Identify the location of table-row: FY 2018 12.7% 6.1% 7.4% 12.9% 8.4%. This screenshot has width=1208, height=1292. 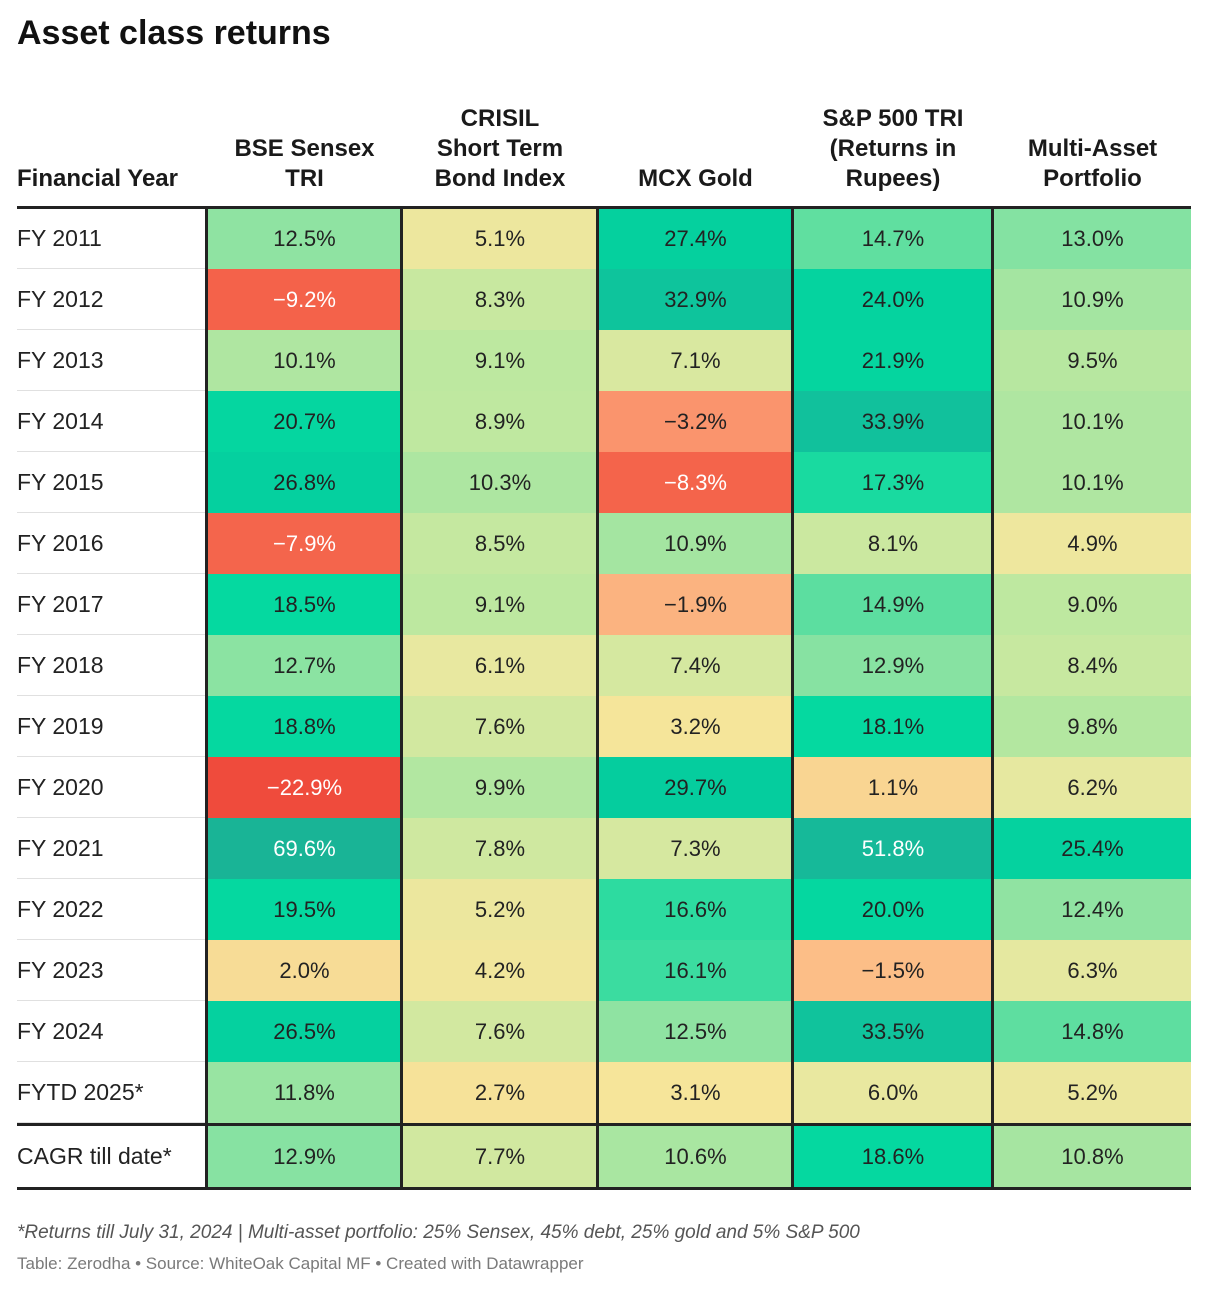
(604, 665).